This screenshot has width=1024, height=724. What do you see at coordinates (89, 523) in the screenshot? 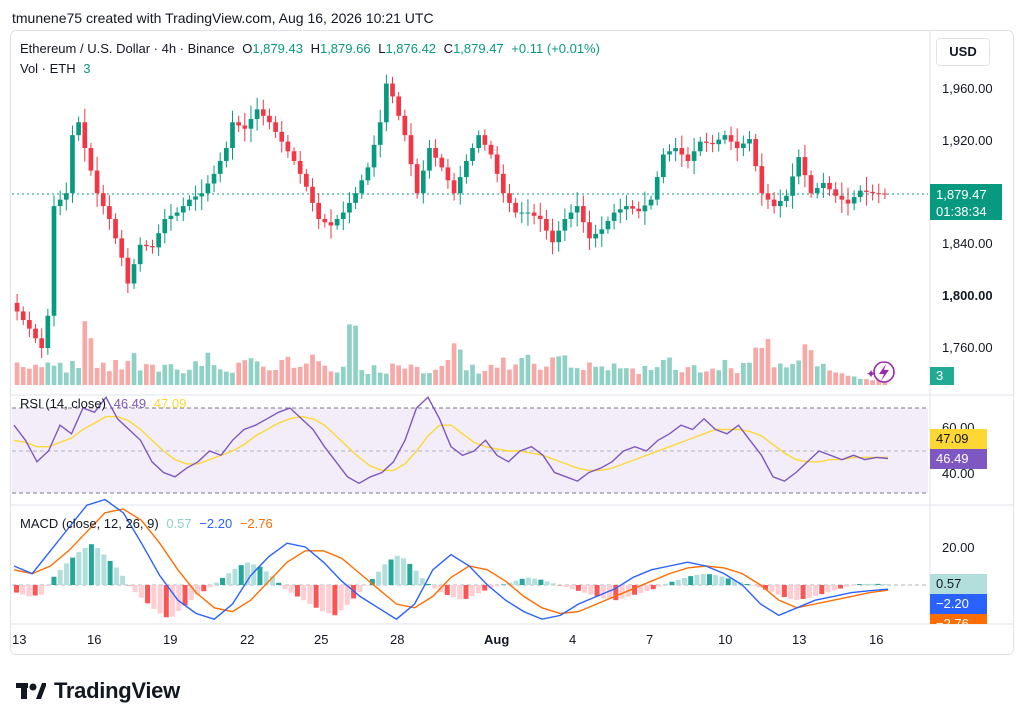
I see `macd-label: MACD (close, 12, 26, 9)` at bounding box center [89, 523].